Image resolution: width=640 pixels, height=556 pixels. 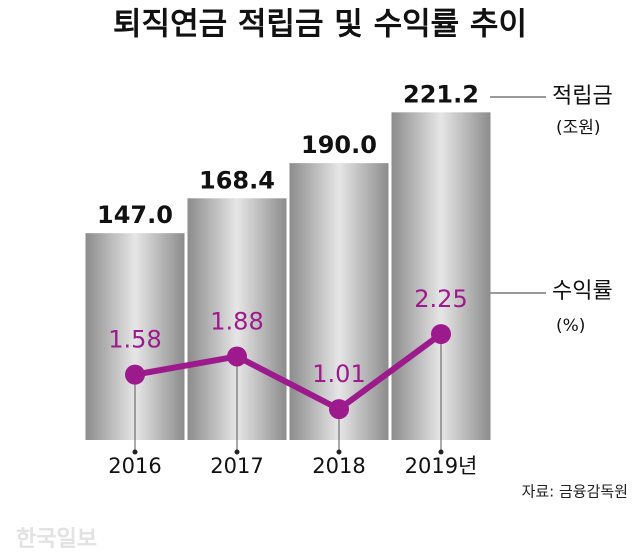 I want to click on legend-label: 적립금, so click(x=582, y=96).